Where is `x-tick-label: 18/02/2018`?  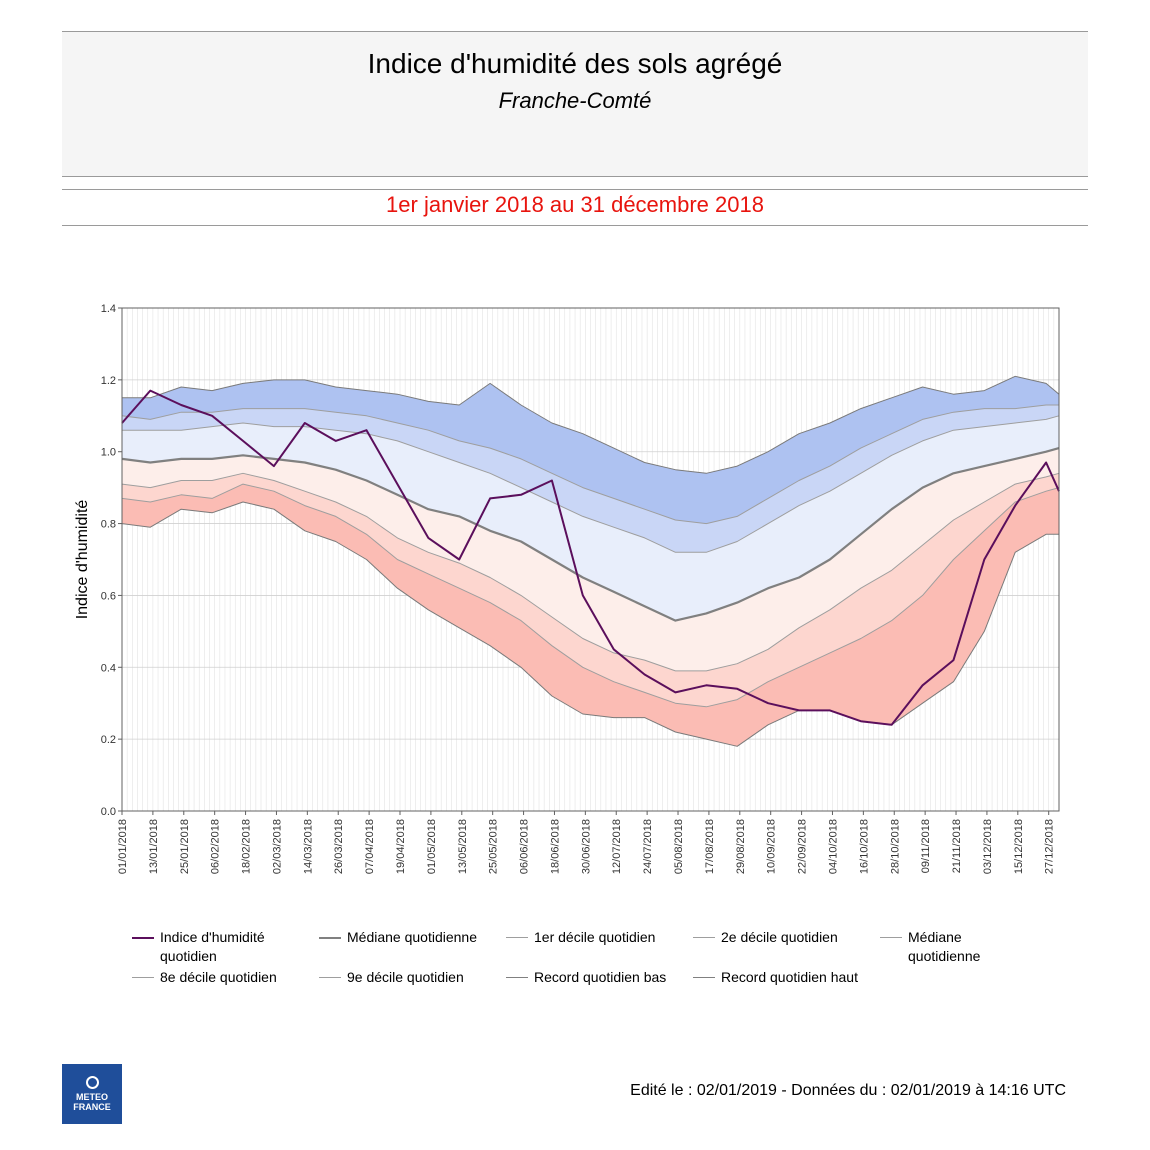 x-tick-label: 18/02/2018 is located at coordinates (247, 846).